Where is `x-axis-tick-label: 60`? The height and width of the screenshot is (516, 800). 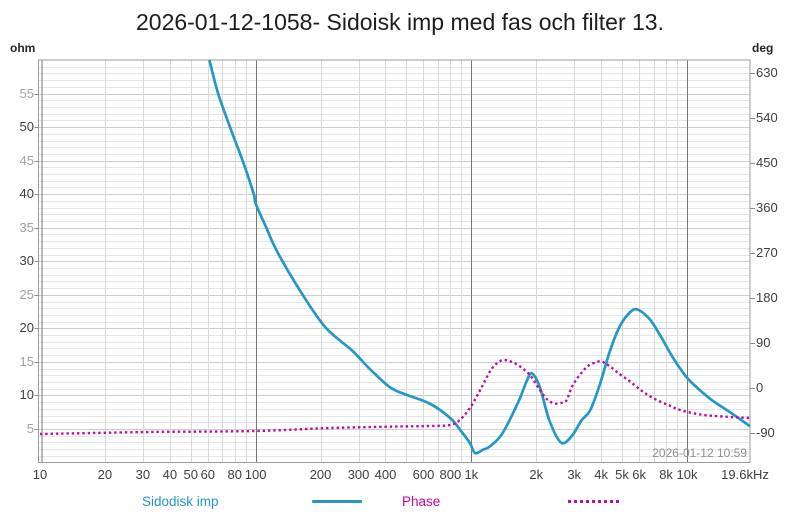 x-axis-tick-label: 60 is located at coordinates (208, 474).